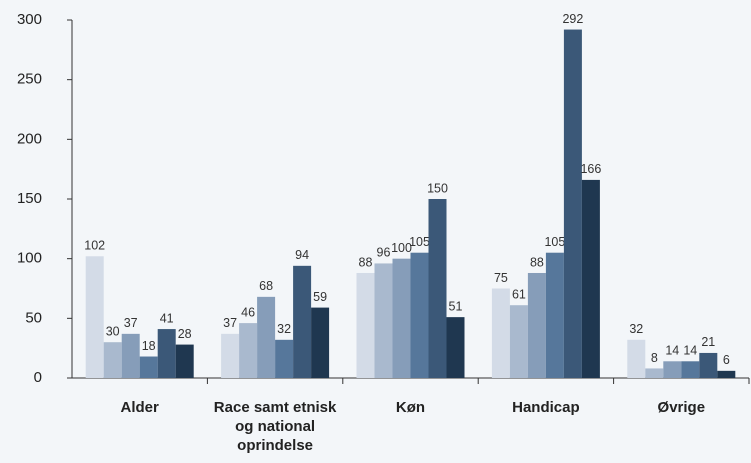 The width and height of the screenshot is (751, 463). I want to click on value-label: 51, so click(456, 306).